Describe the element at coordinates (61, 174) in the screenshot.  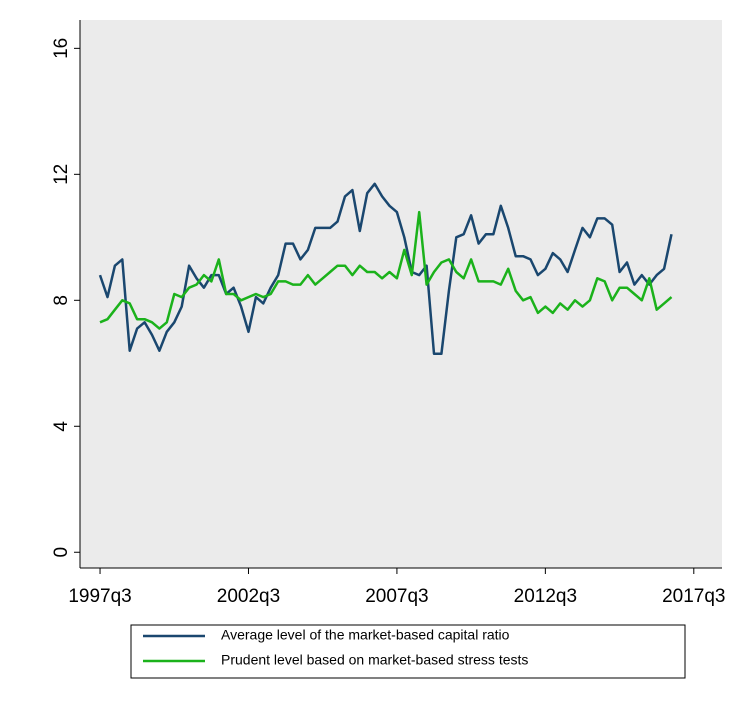
I see `y-tick-label: 12` at that location.